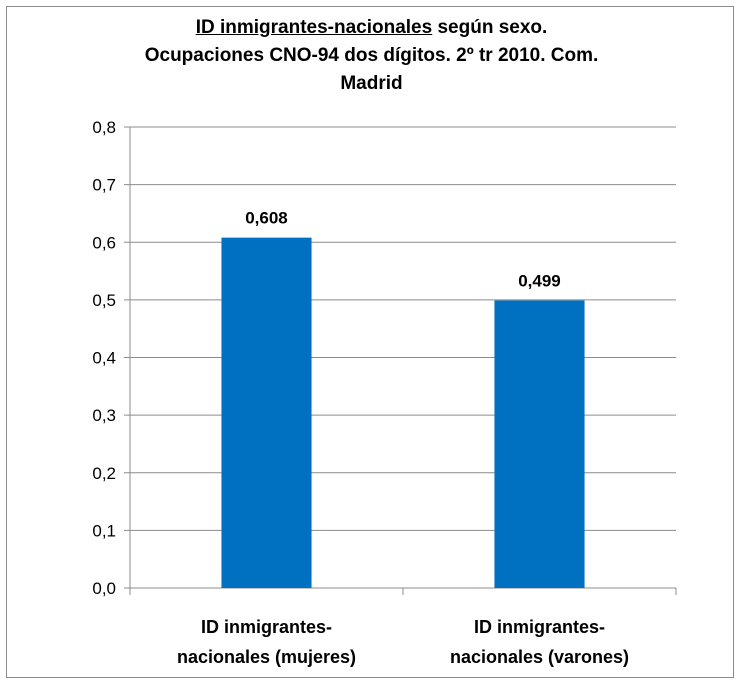  What do you see at coordinates (104, 358) in the screenshot?
I see `y-tick-label: 0,4` at bounding box center [104, 358].